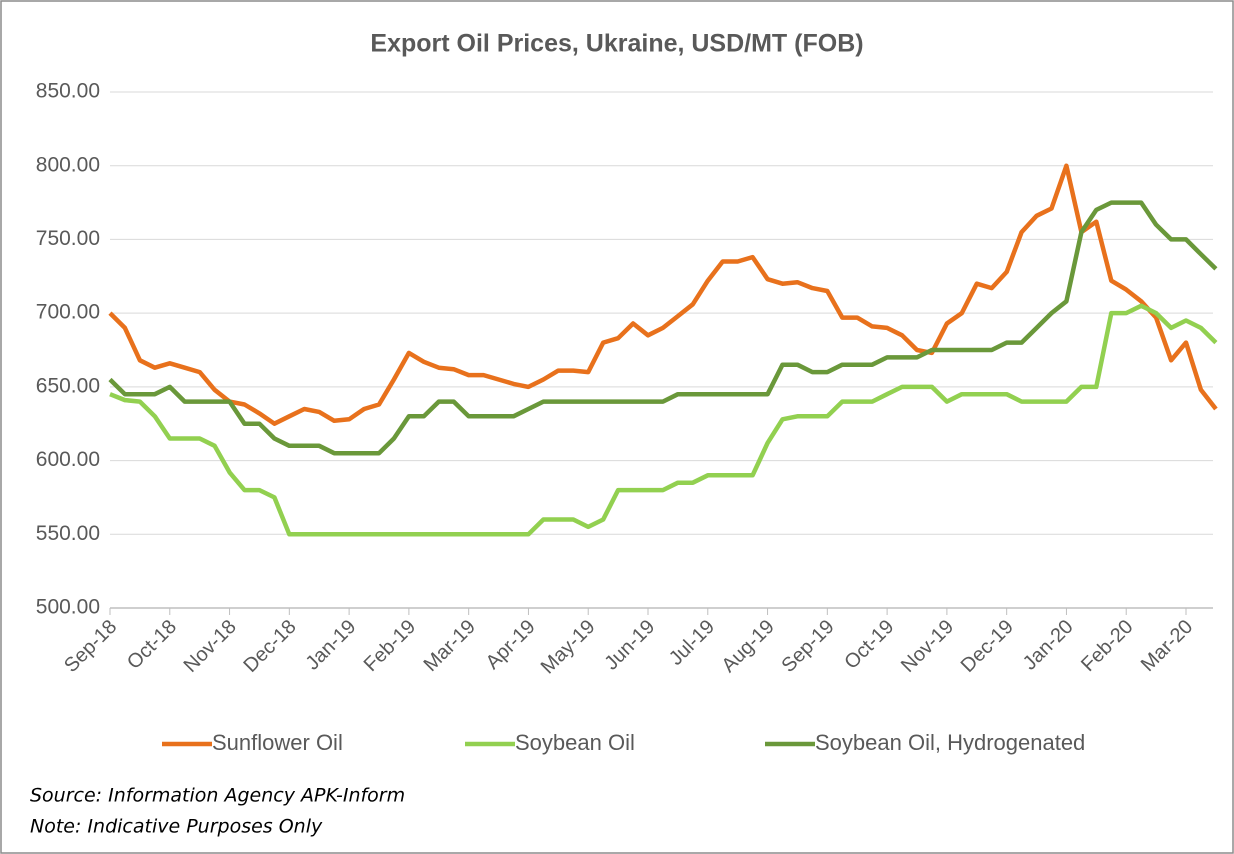 The width and height of the screenshot is (1234, 854). I want to click on y-tick-label: 600.00, so click(68, 459).